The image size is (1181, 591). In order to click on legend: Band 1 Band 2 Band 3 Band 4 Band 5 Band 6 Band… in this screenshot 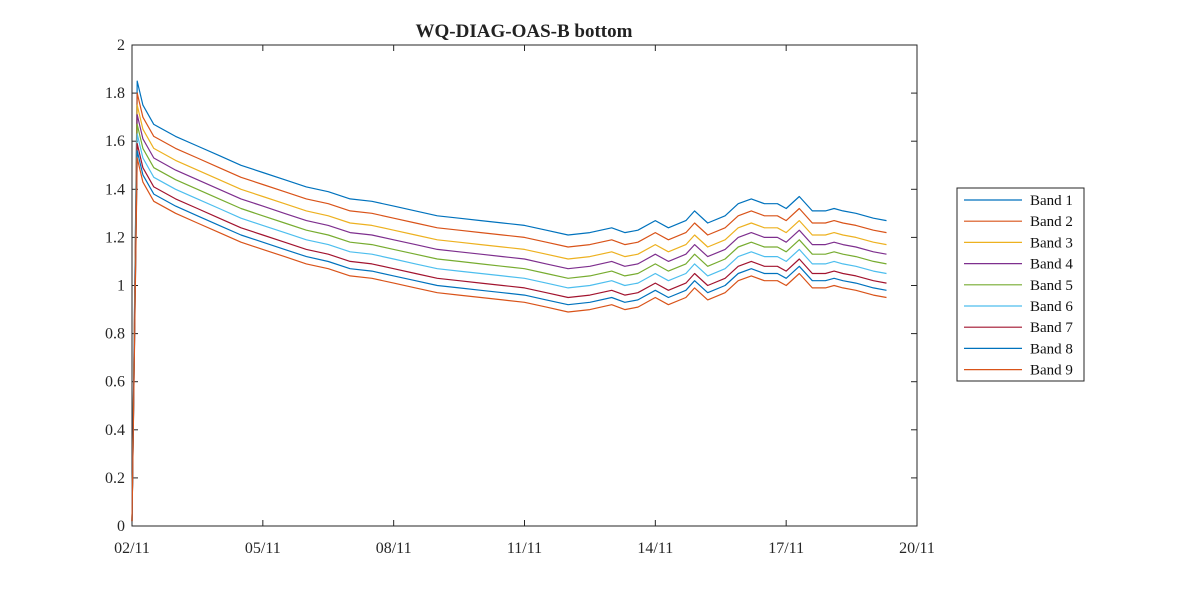, I will do `click(1020, 284)`.